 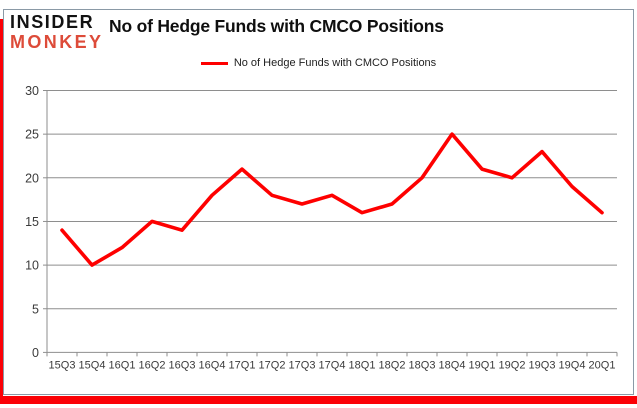 I want to click on x-axis-tick-label: 18Q1, so click(x=362, y=365).